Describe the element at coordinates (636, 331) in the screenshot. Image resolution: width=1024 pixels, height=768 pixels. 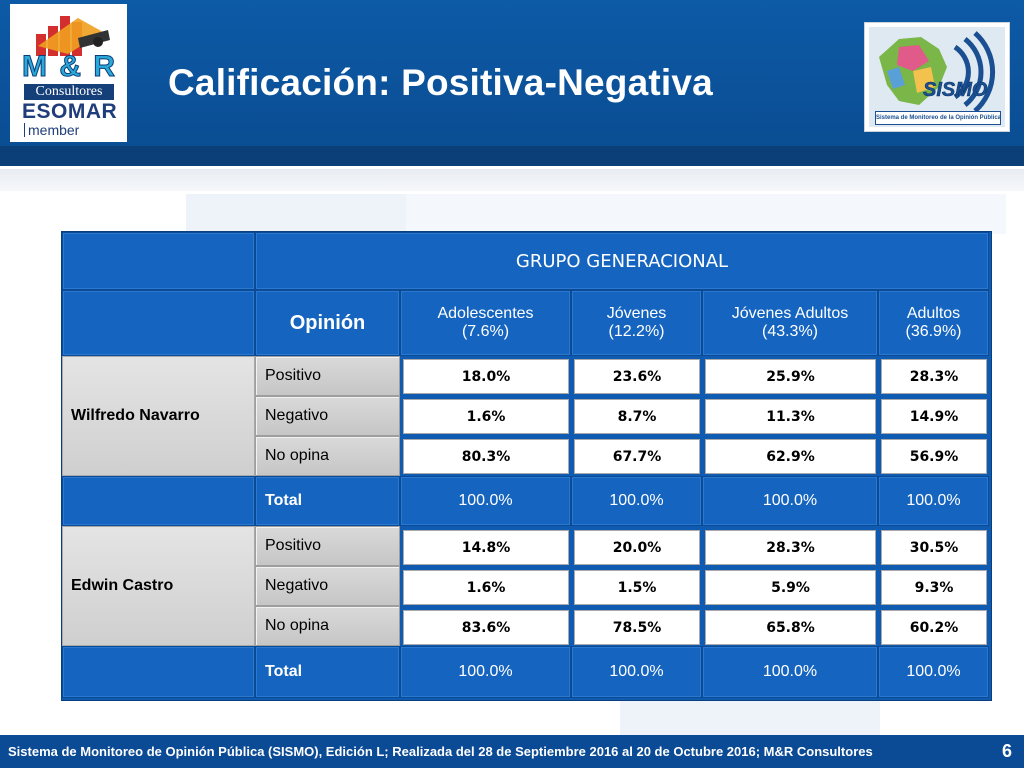
I see `column-pct: (12.2%)` at that location.